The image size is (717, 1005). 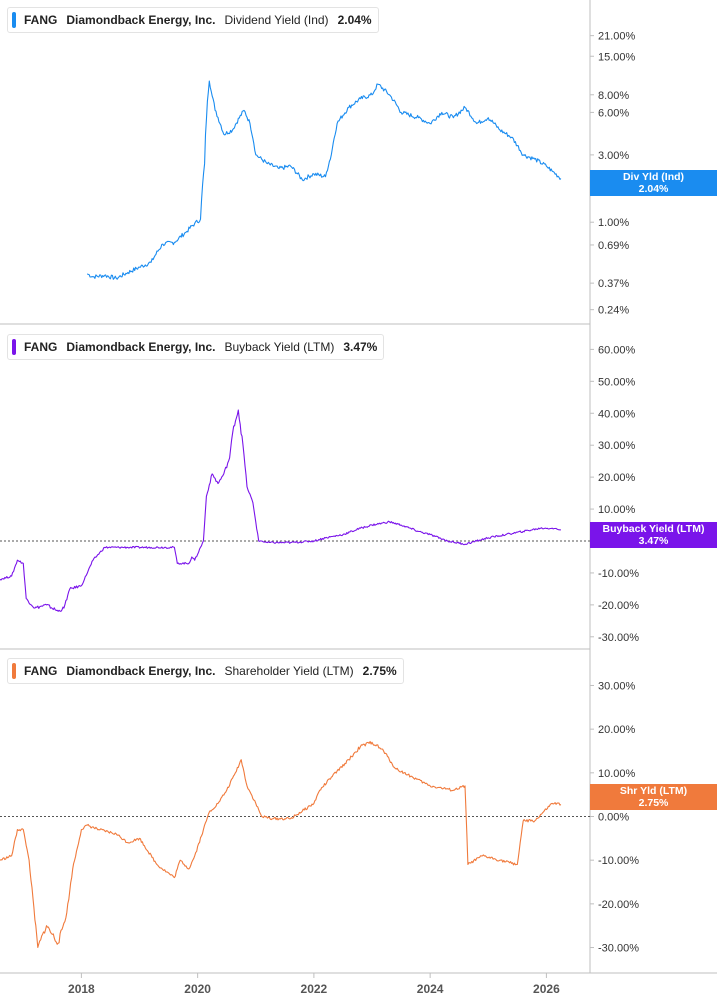 What do you see at coordinates (314, 989) in the screenshot?
I see `x-tick-label: 2022` at bounding box center [314, 989].